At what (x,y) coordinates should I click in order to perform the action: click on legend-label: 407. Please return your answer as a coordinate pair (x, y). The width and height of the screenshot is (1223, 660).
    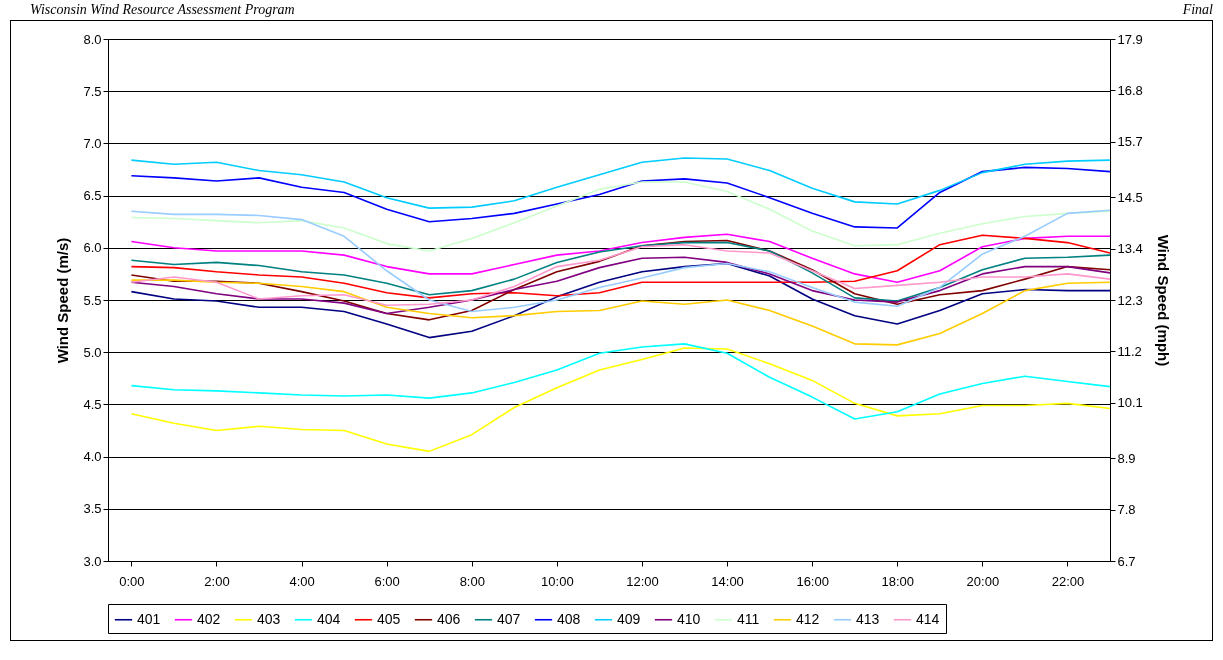
    Looking at the image, I should click on (509, 618).